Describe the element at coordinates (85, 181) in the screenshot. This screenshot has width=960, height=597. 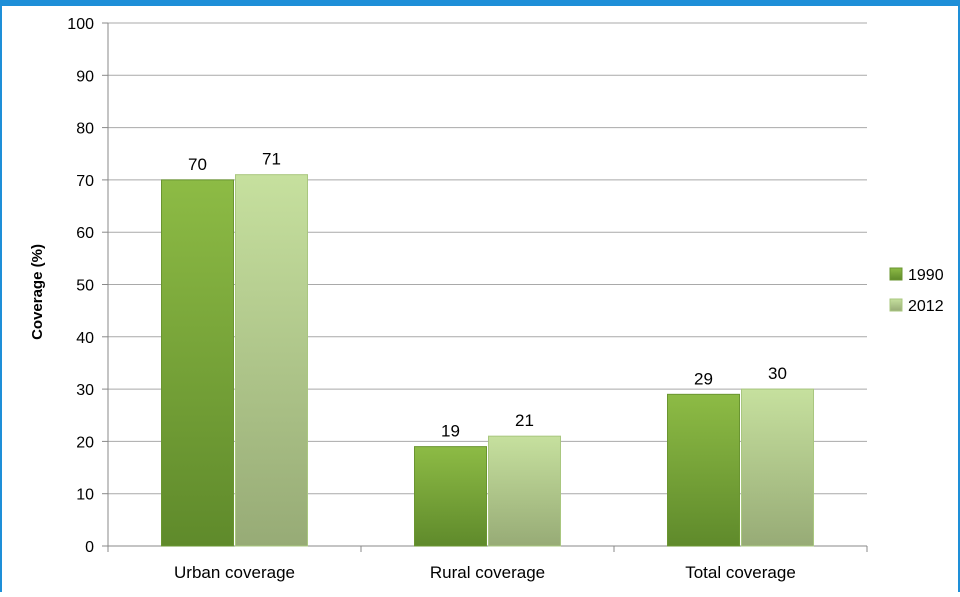
I see `y-tick-label: 70` at that location.